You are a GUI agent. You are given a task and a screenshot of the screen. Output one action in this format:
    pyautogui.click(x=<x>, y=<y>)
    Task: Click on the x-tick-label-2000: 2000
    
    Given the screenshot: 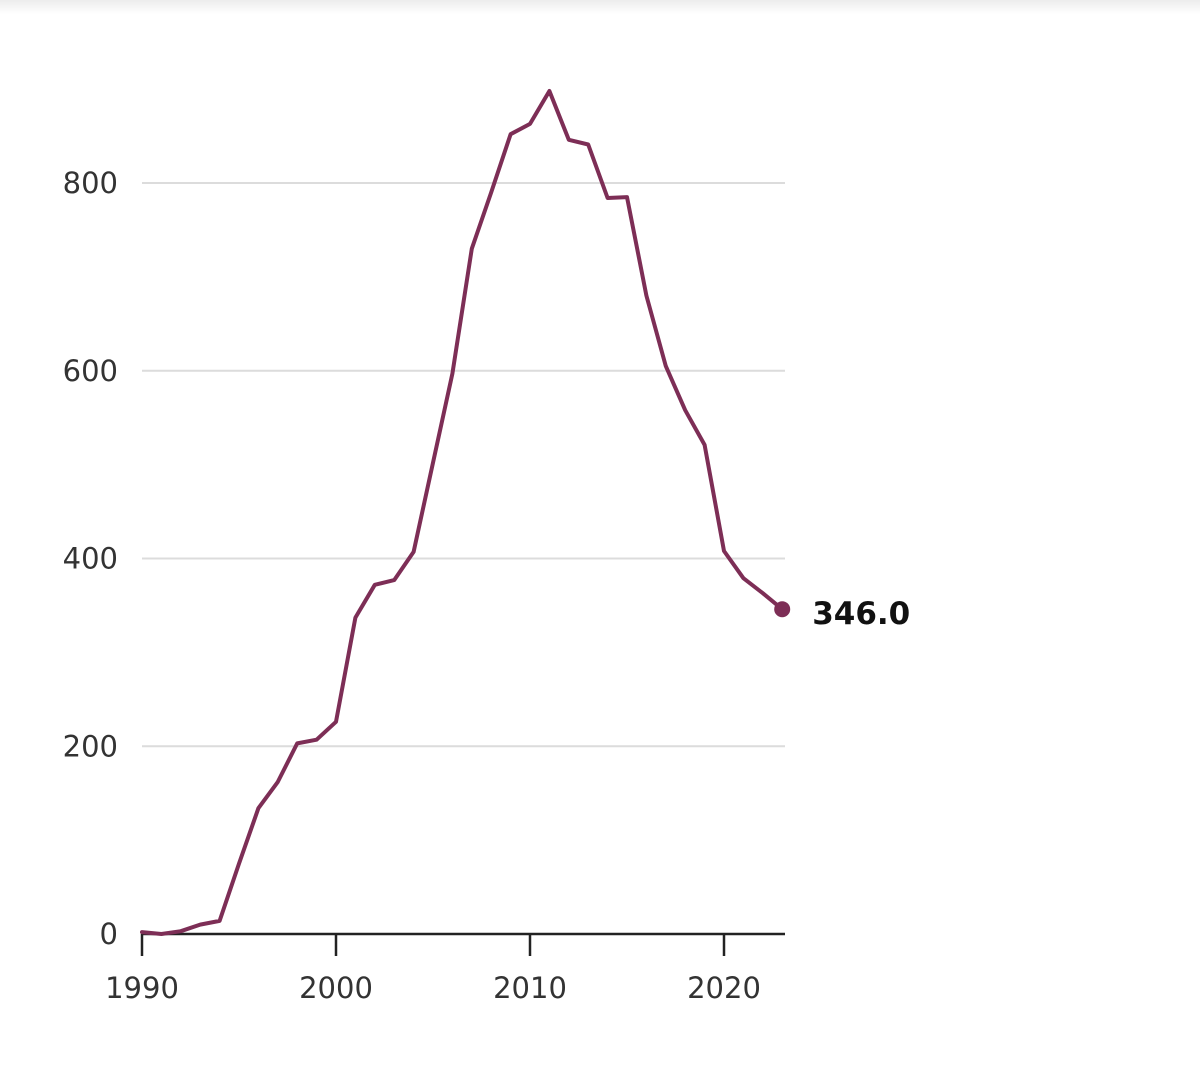 What is the action you would take?
    pyautogui.click(x=336, y=988)
    